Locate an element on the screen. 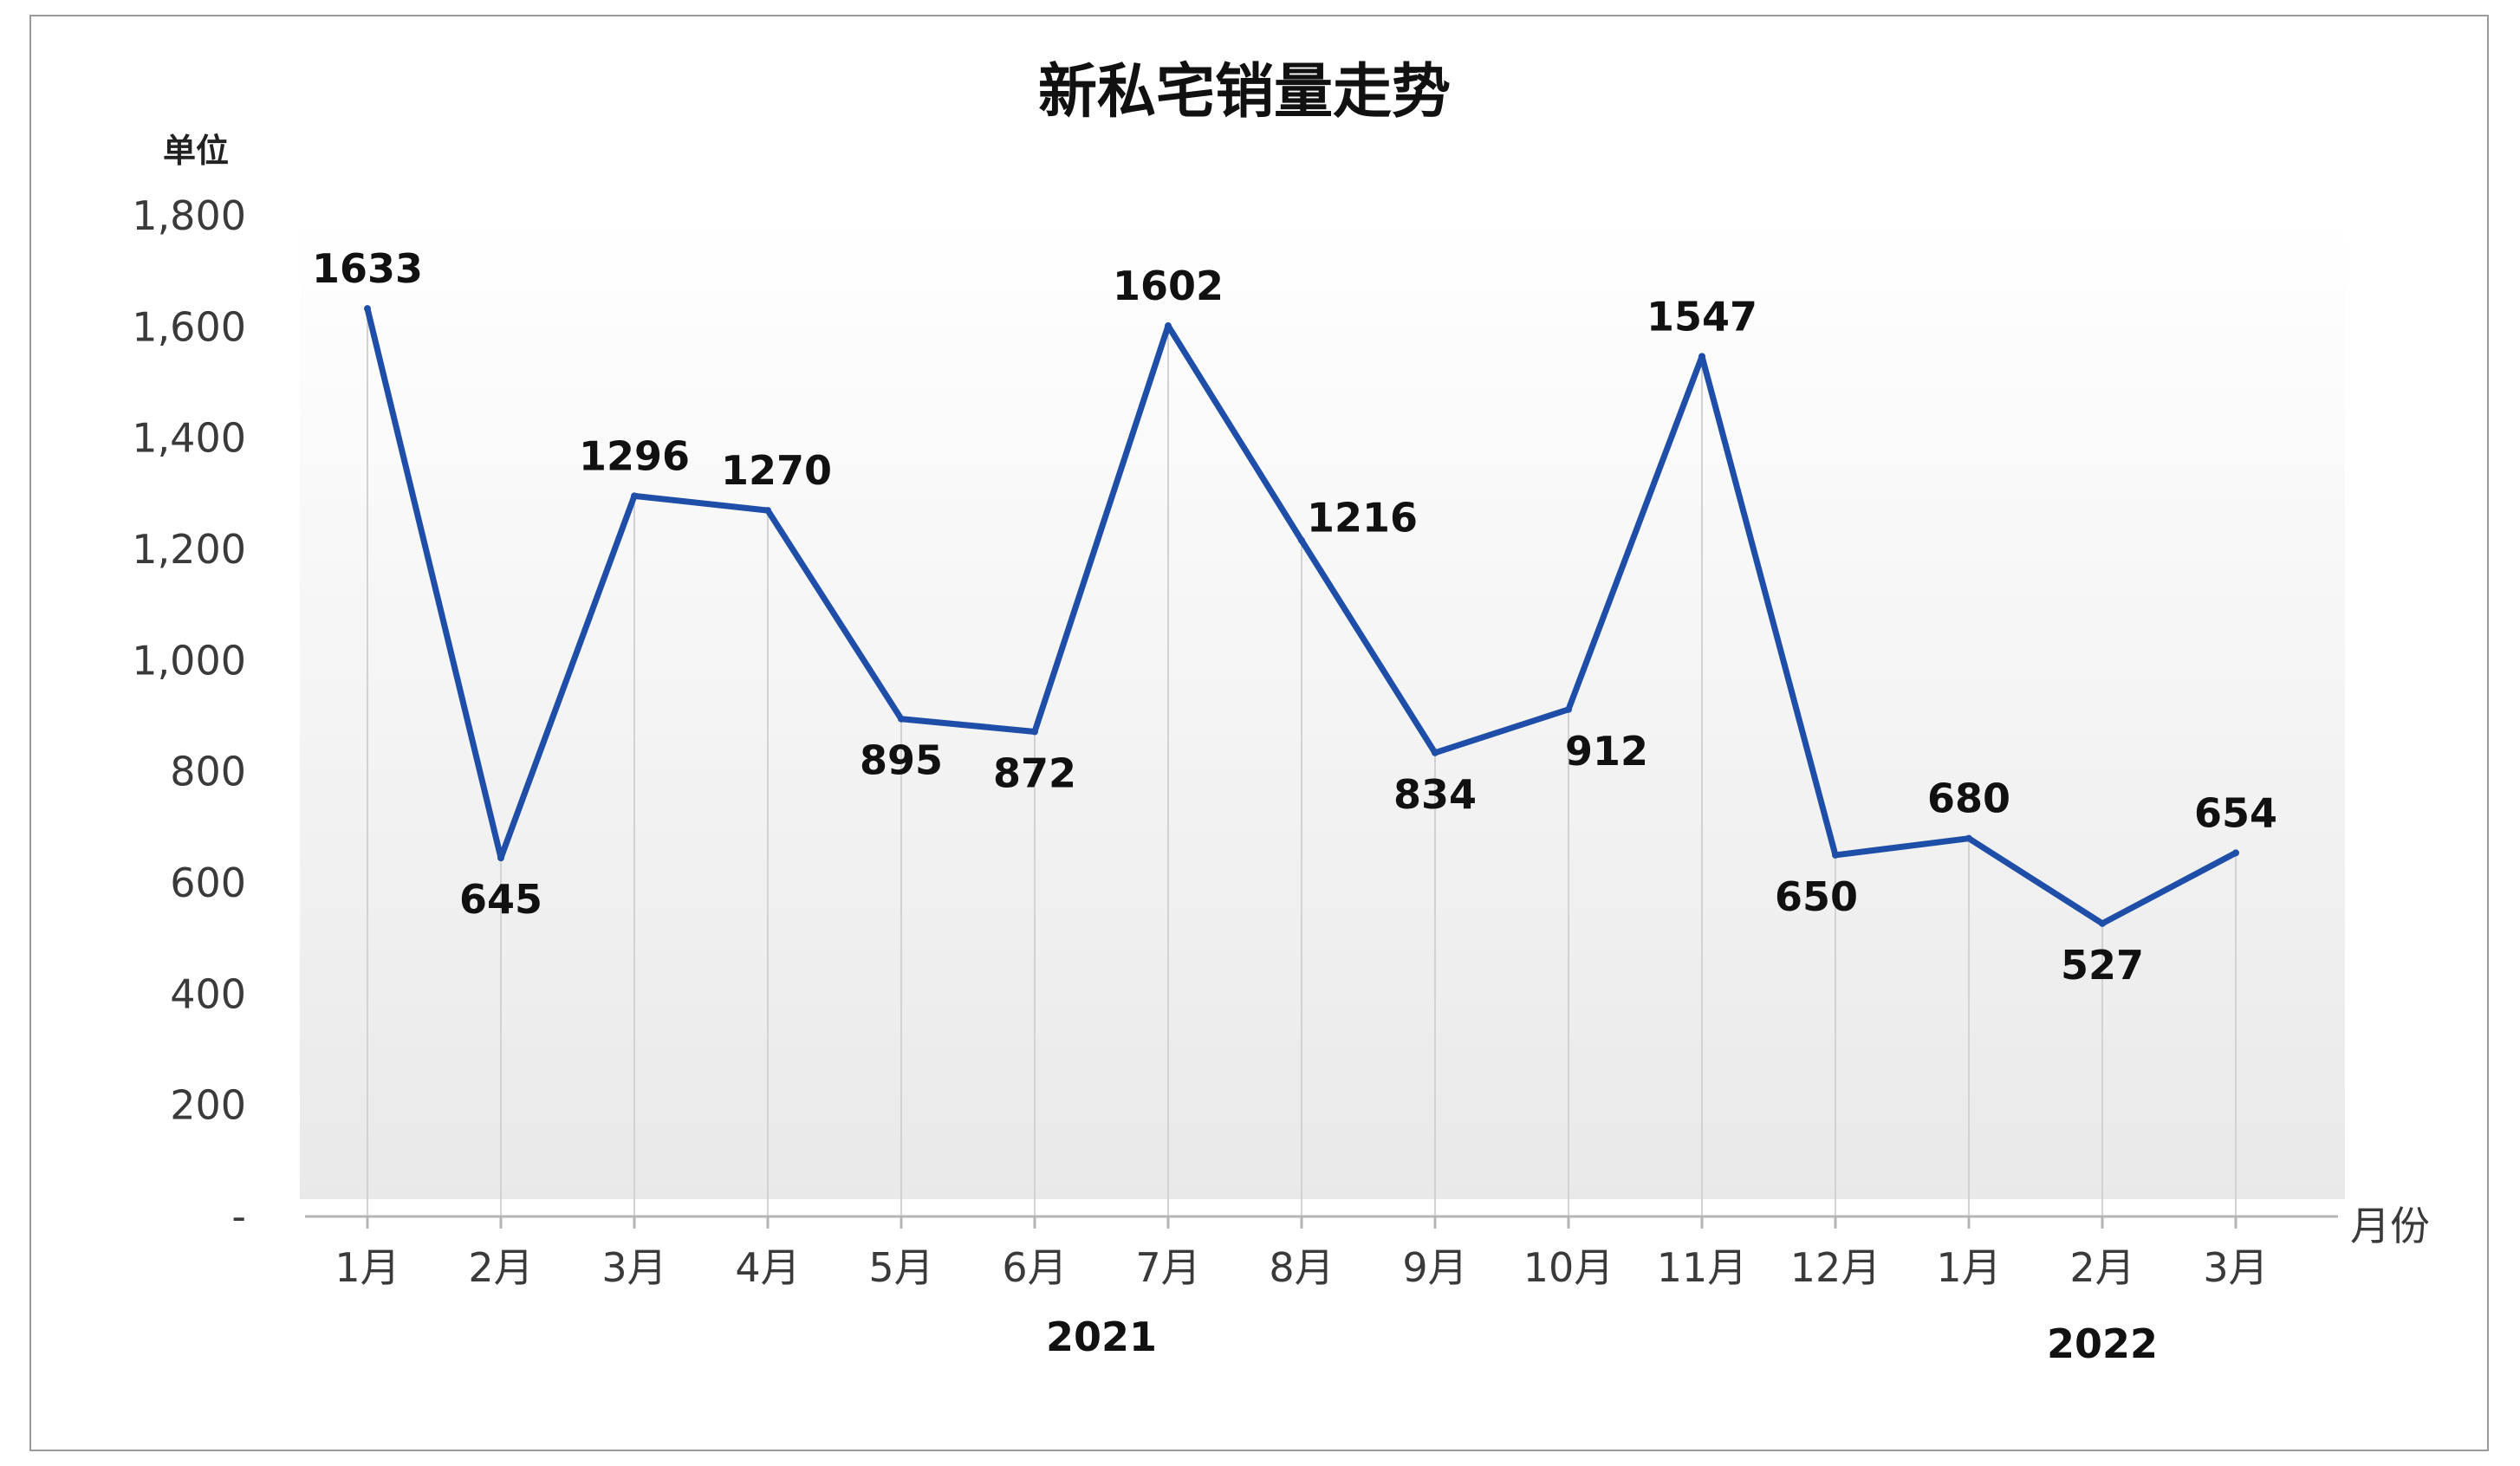 This screenshot has height=1466, width=2520. y-tick-label: 200 is located at coordinates (208, 1105).